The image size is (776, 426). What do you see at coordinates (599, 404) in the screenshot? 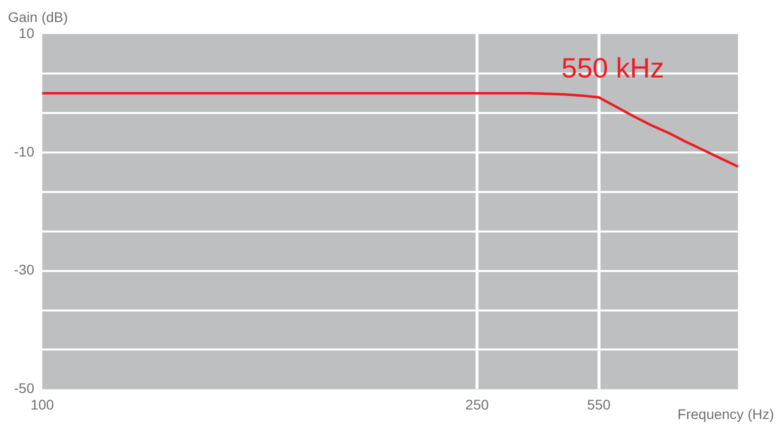
I see `x-tick-label: 550` at bounding box center [599, 404].